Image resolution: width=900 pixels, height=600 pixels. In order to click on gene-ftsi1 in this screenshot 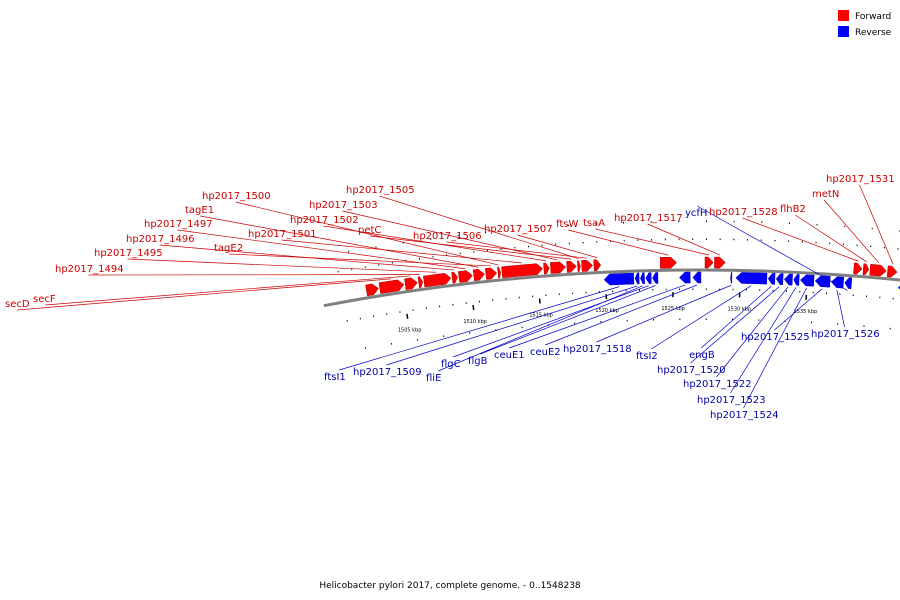, I will do `click(619, 279)`.